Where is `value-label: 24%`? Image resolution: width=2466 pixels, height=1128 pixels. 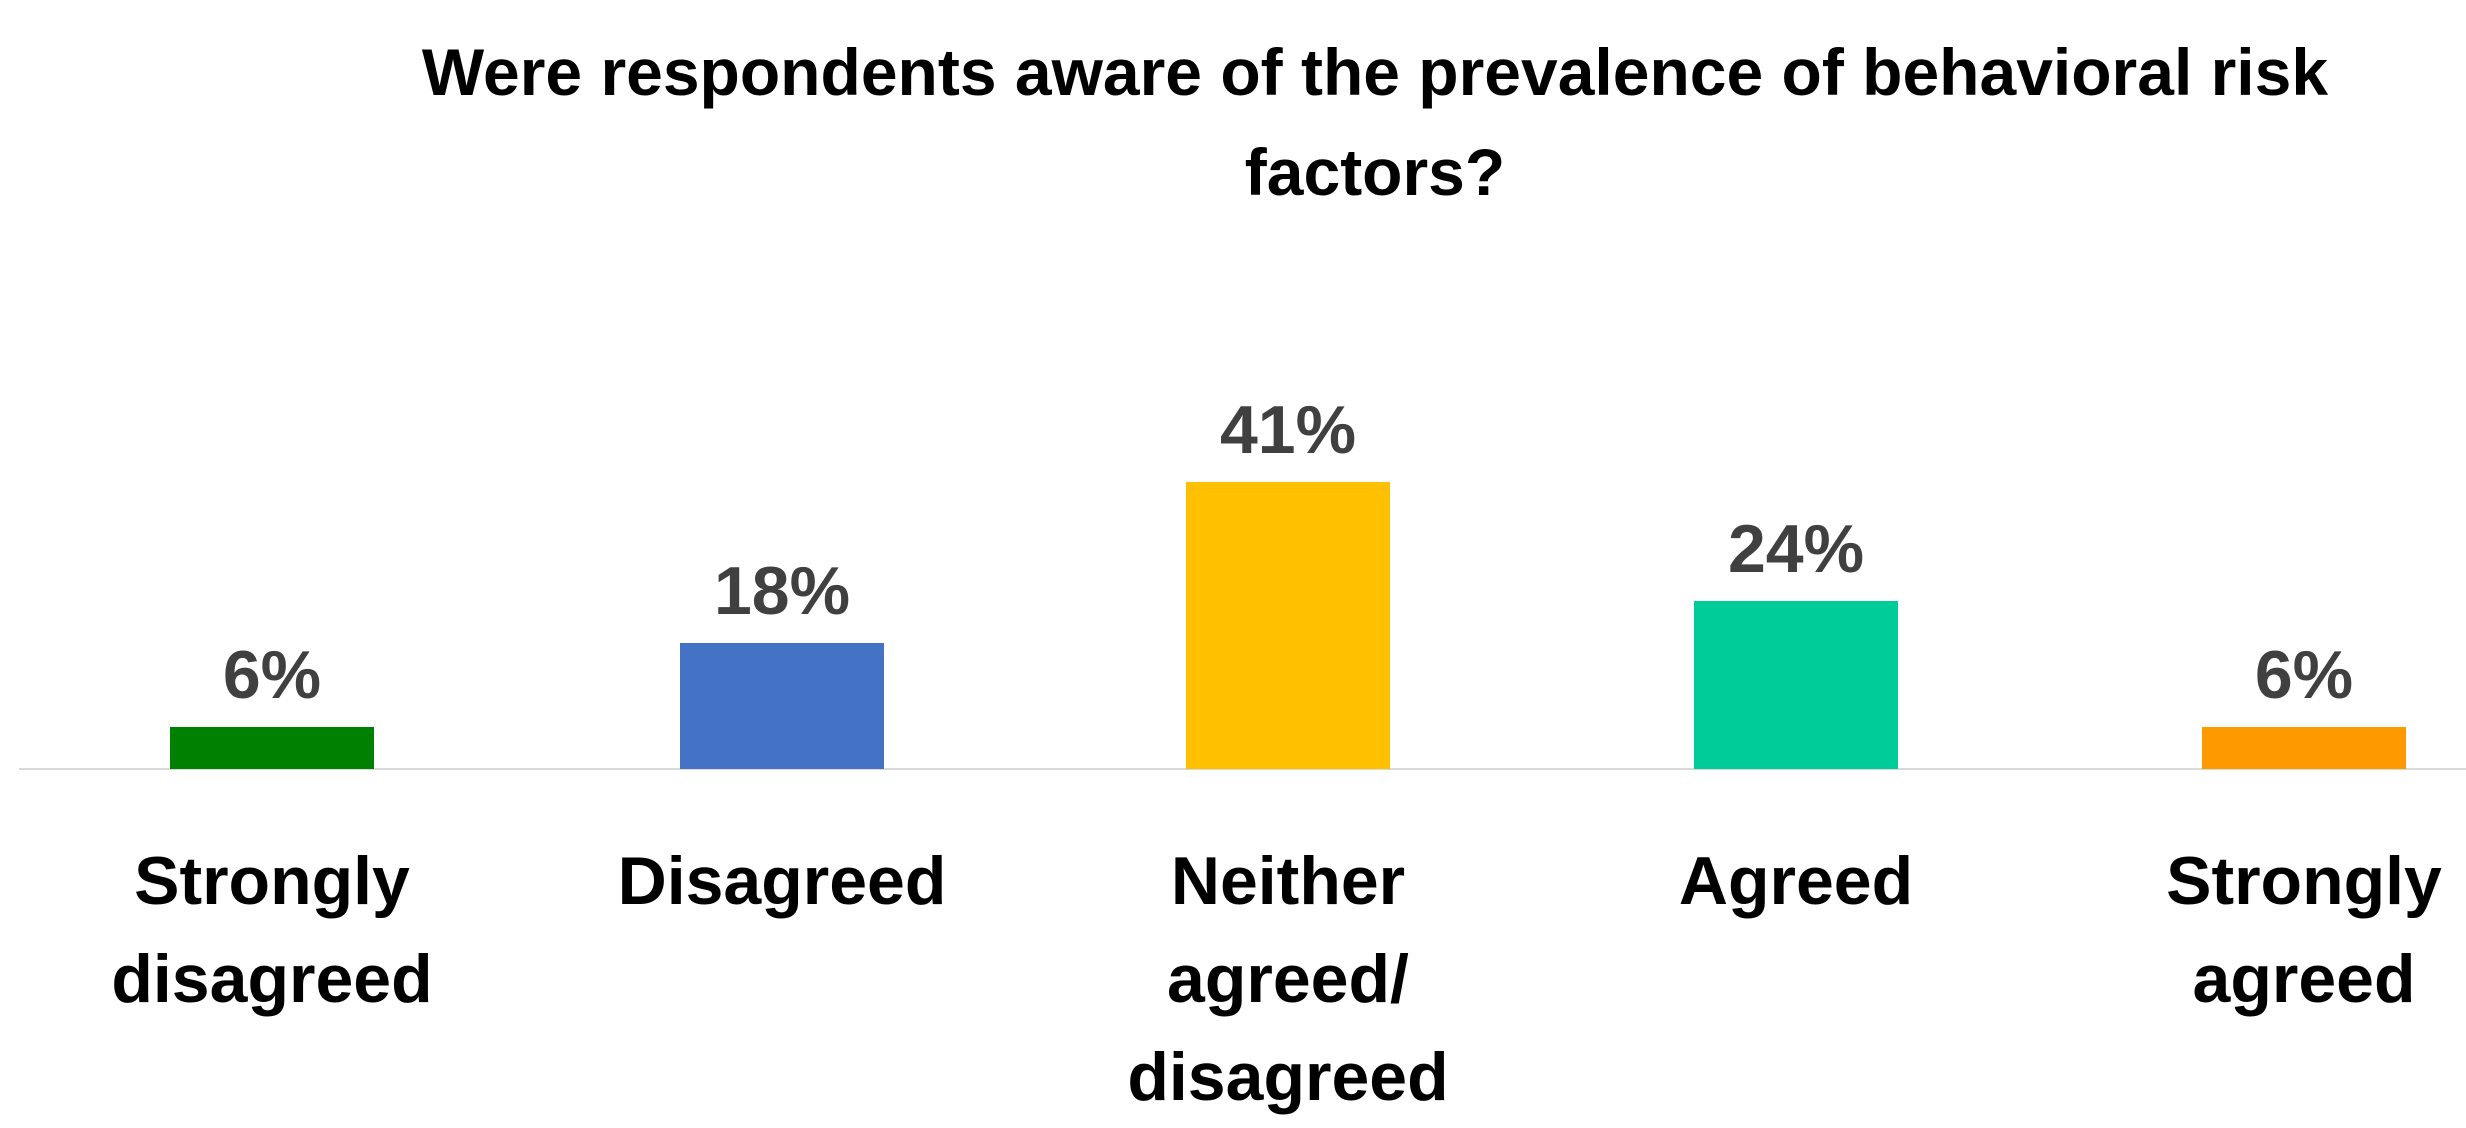 value-label: 24% is located at coordinates (1796, 549).